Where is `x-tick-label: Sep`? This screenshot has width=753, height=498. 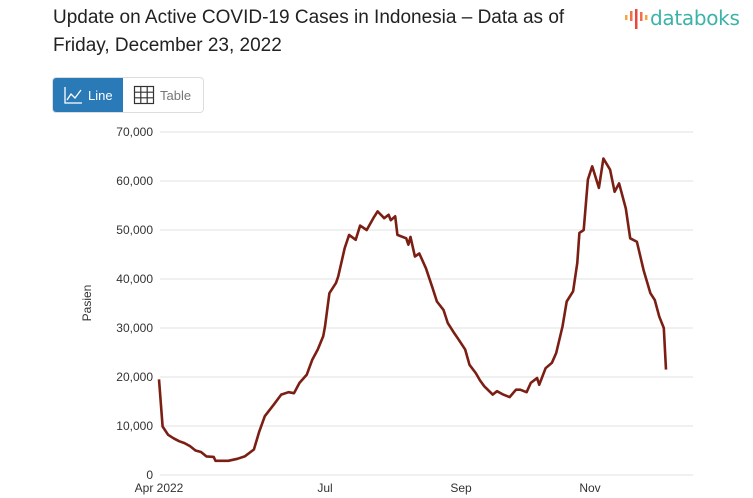
x-tick-label: Sep is located at coordinates (461, 488).